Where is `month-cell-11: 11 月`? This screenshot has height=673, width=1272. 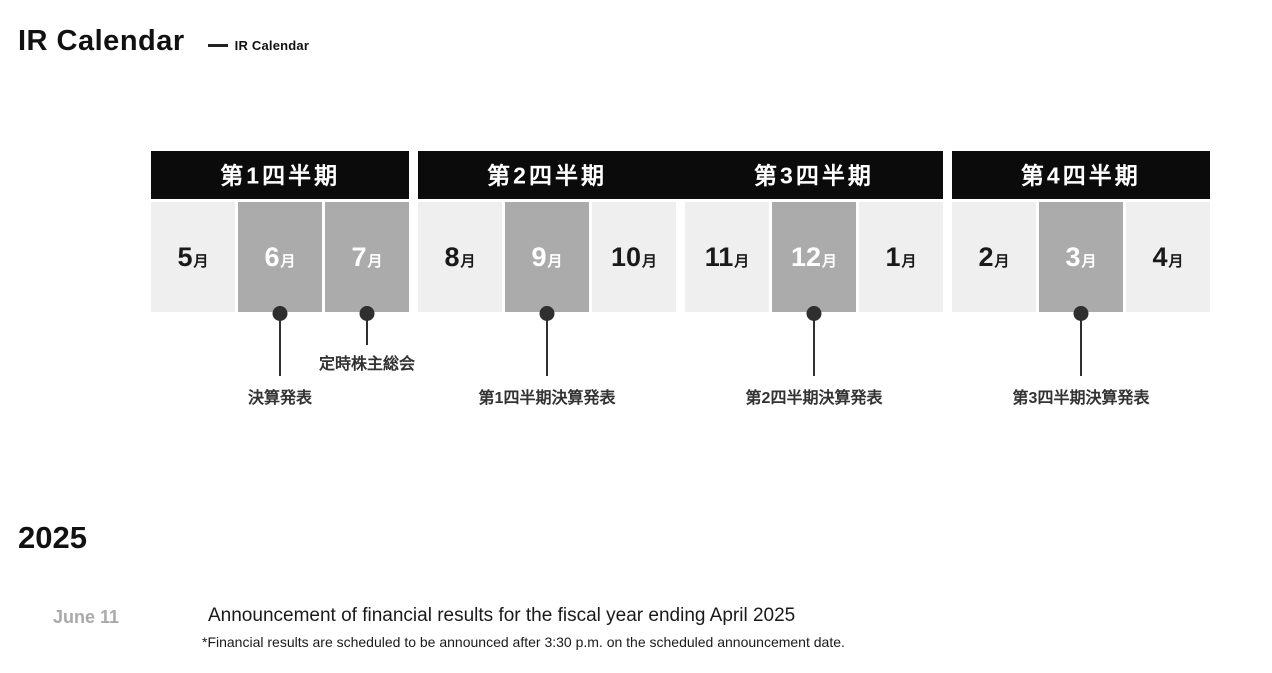
month-cell-11: 11 月 is located at coordinates (727, 257).